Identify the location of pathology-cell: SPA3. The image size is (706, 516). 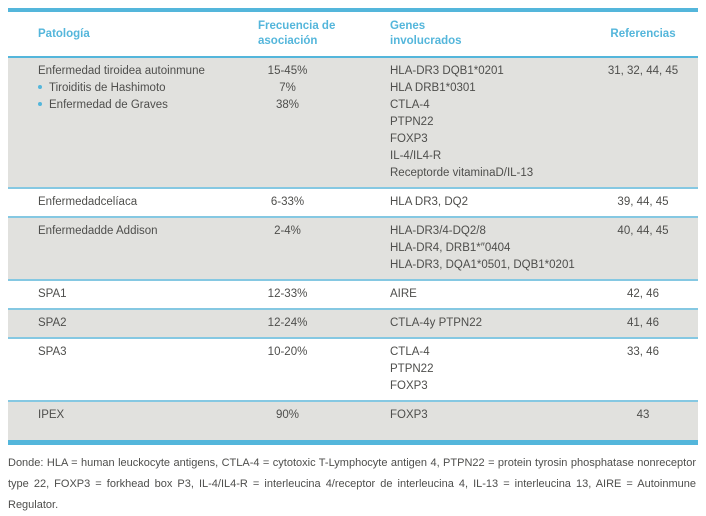
(119, 369).